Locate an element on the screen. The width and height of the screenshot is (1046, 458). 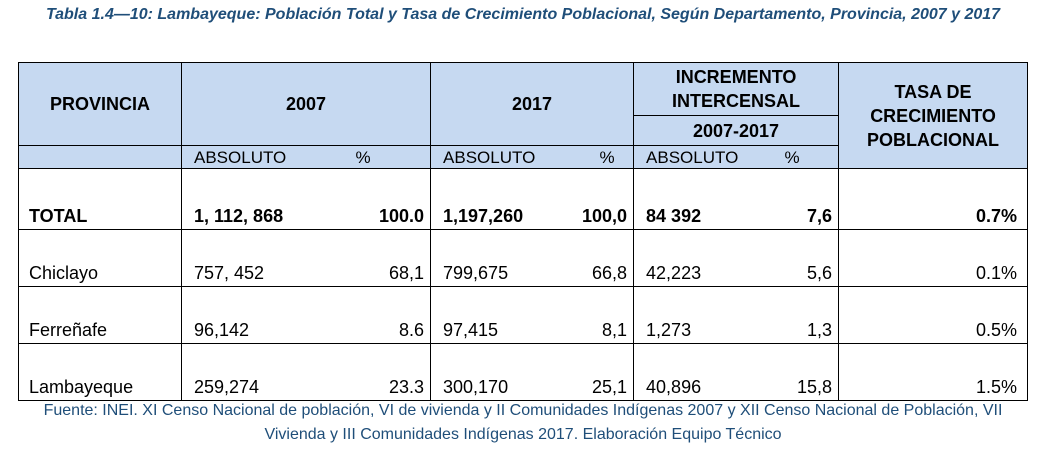
value-cell: 1,197,260 is located at coordinates (503, 199).